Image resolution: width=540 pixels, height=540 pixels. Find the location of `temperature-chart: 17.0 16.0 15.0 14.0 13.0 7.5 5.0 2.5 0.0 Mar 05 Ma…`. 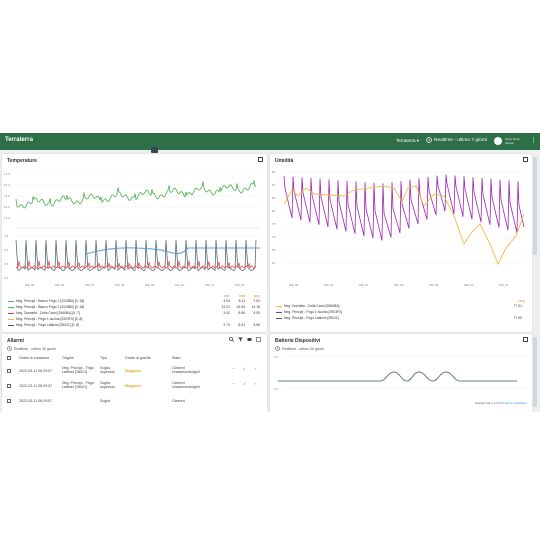

temperature-chart: 17.0 16.0 15.0 14.0 13.0 7.5 5.0 2.5 0.0 Mar 05 Ma… is located at coordinates (132, 229).